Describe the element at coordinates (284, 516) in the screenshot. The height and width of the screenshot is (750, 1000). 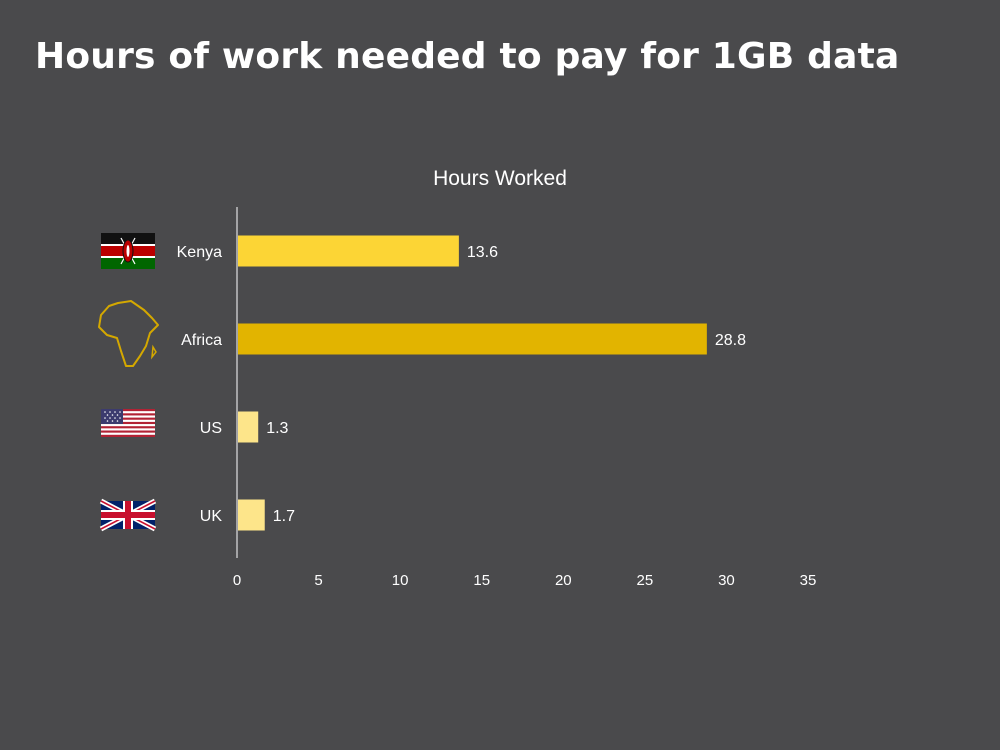
I see `value-label-uk: 1.7` at that location.